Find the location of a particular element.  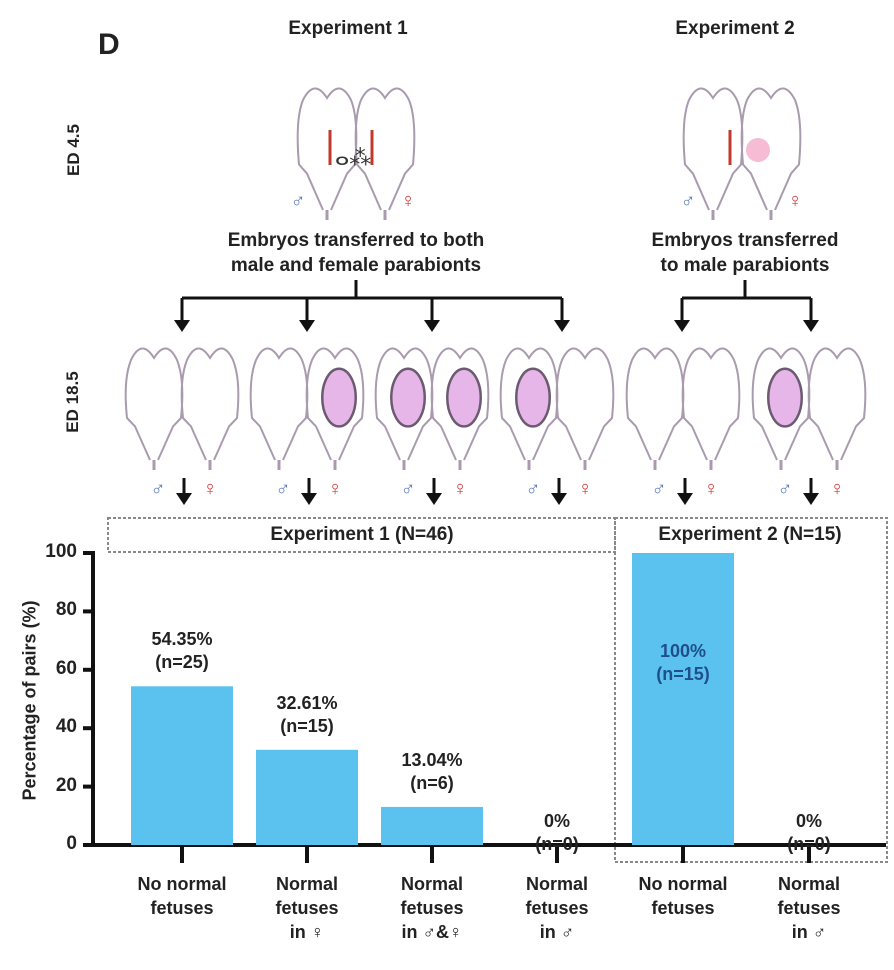

y-tick-label: 60 is located at coordinates (66, 668).